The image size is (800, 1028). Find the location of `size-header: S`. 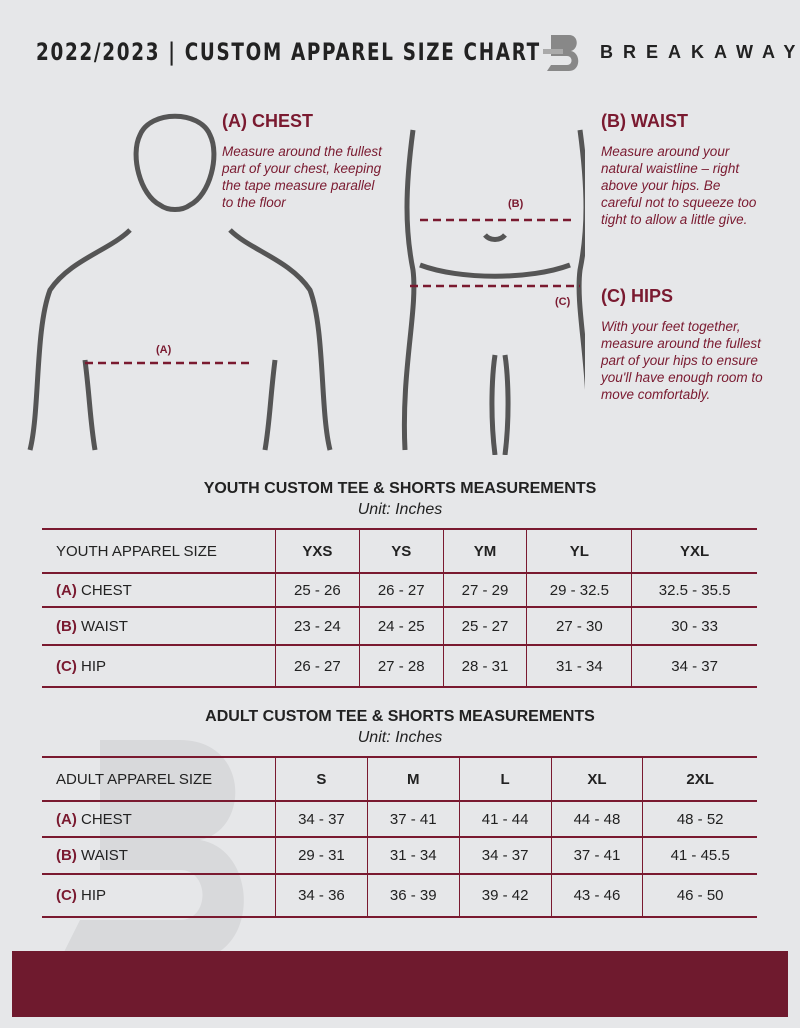

size-header: S is located at coordinates (321, 779).